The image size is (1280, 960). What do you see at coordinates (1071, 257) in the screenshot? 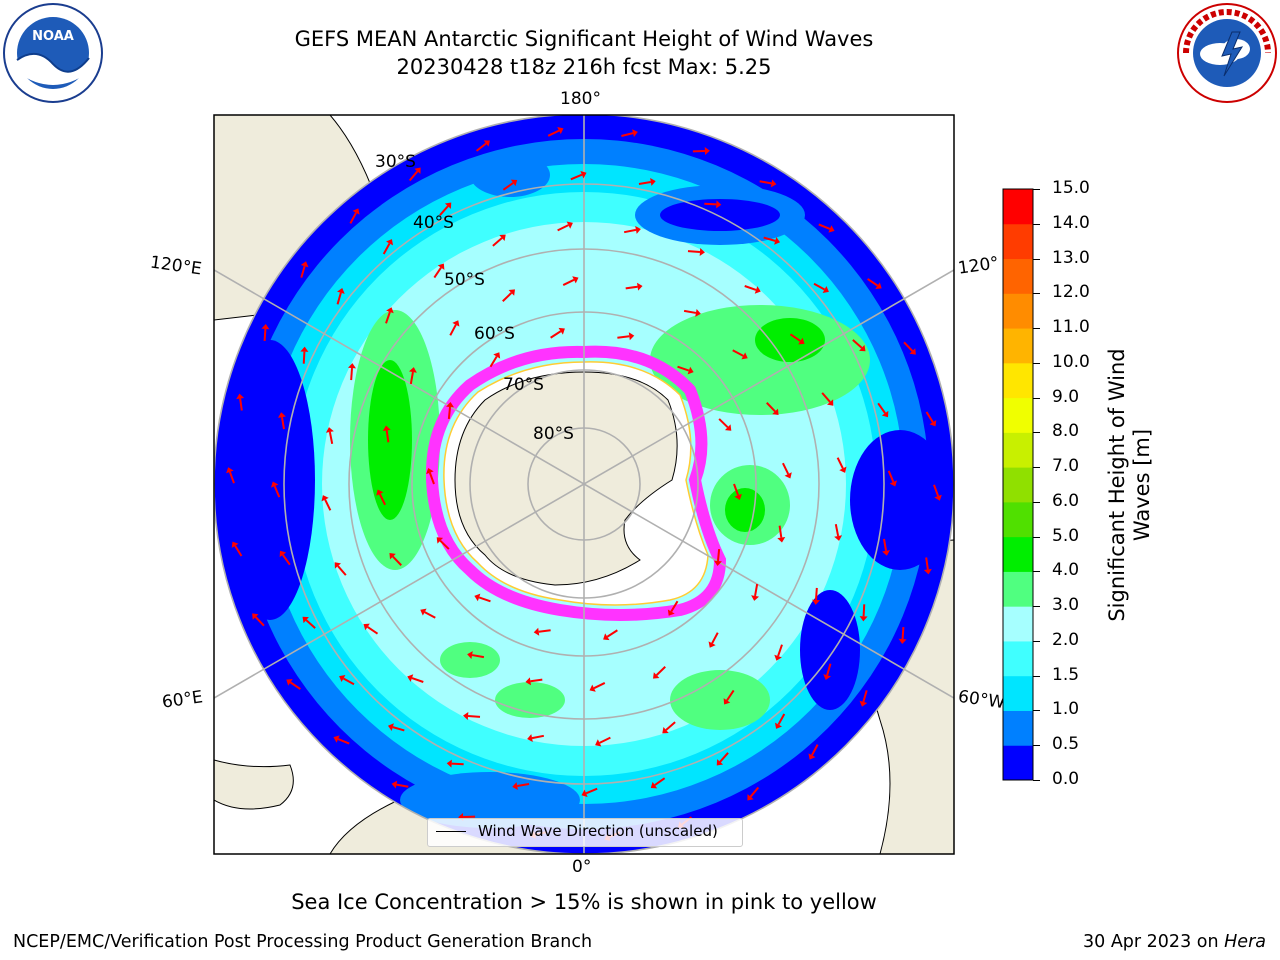
I see `colorbar-tick-label: 13.0` at bounding box center [1071, 257].